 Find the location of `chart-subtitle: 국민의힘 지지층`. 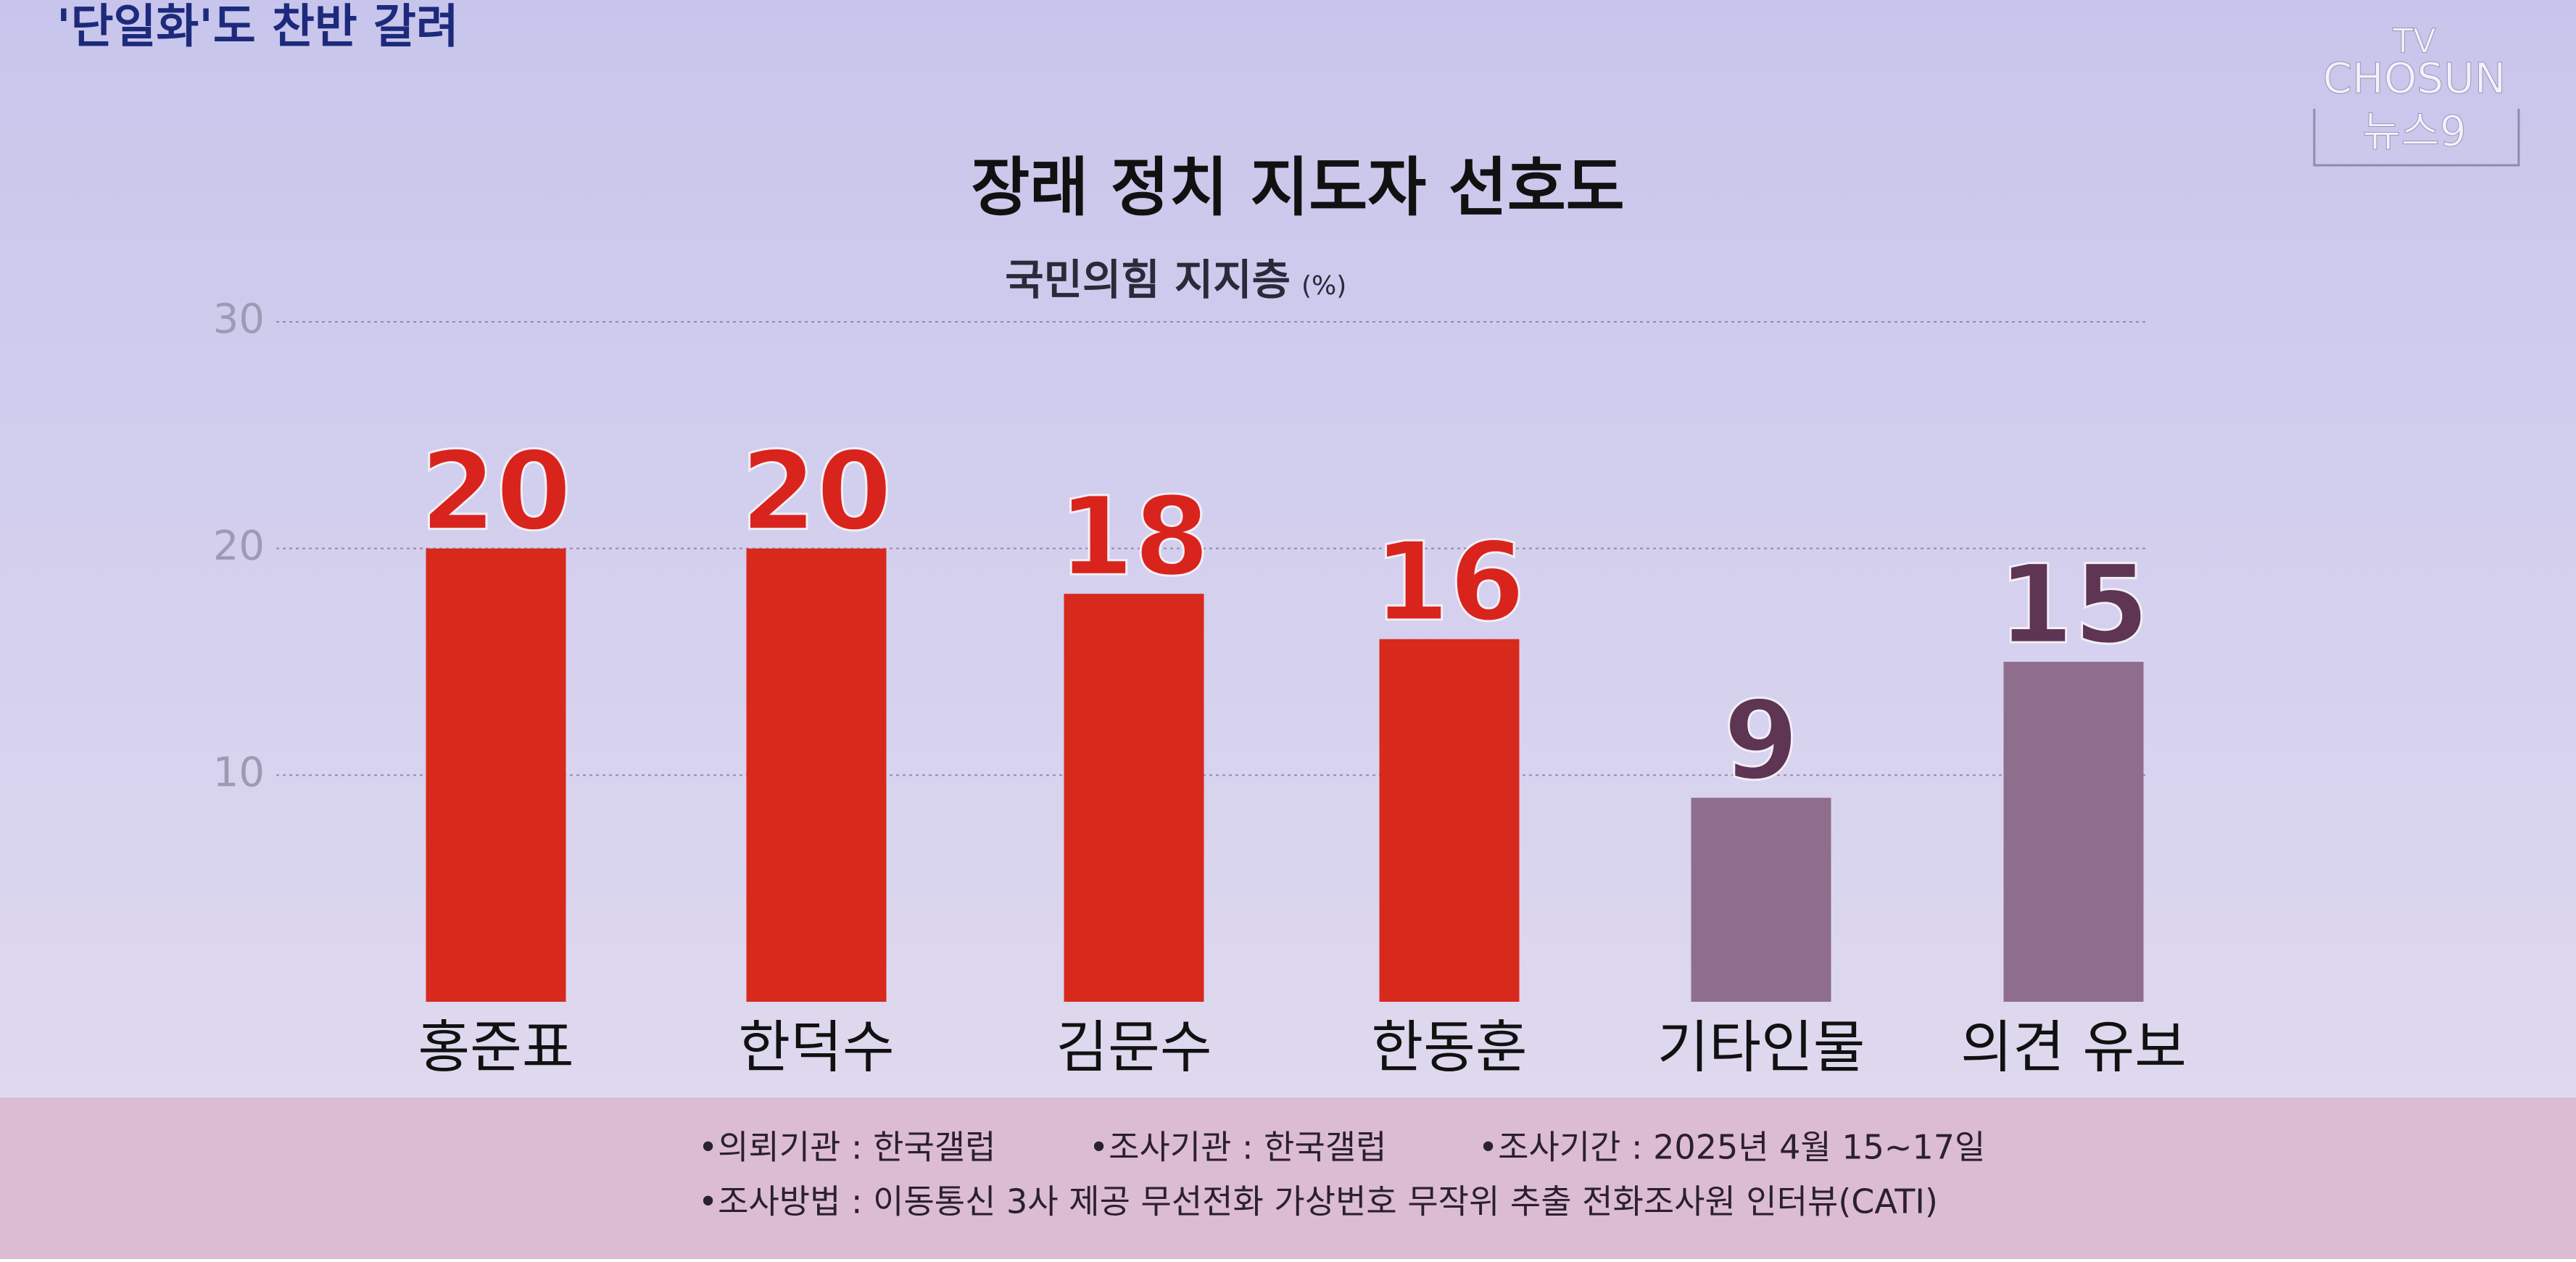

chart-subtitle: 국민의힘 지지층 is located at coordinates (1148, 280).